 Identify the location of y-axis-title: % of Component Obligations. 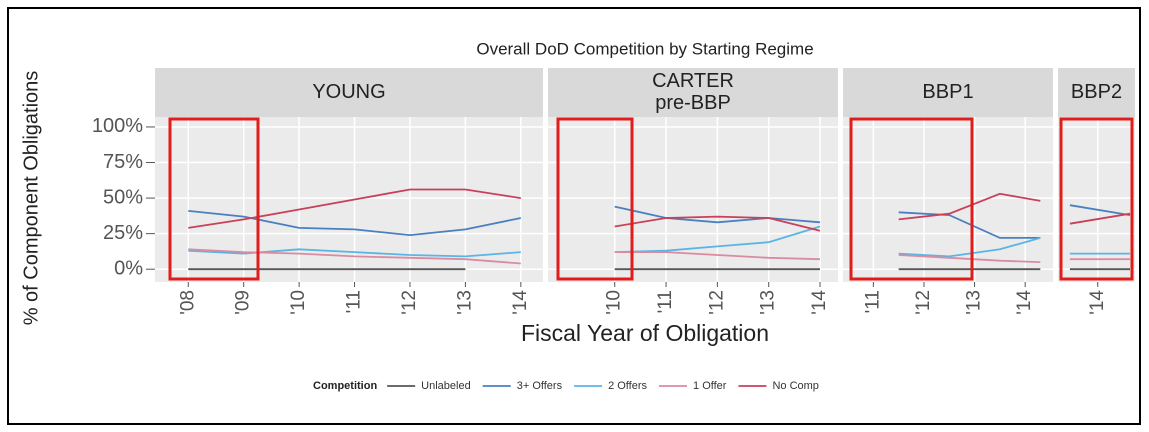
(31, 198).